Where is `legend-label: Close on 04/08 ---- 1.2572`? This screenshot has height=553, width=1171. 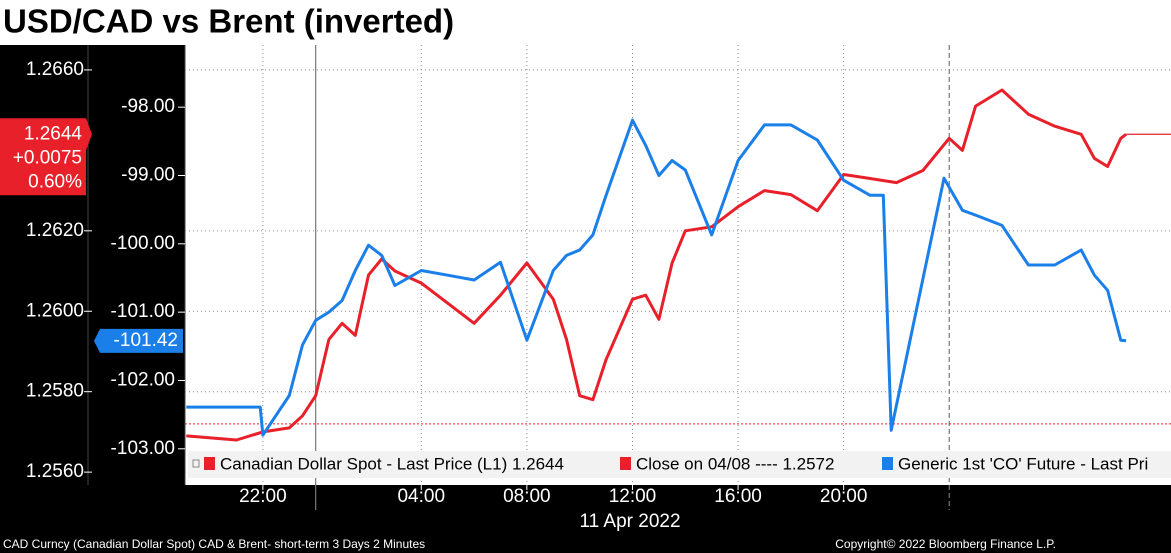 legend-label: Close on 04/08 ---- 1.2572 is located at coordinates (735, 463).